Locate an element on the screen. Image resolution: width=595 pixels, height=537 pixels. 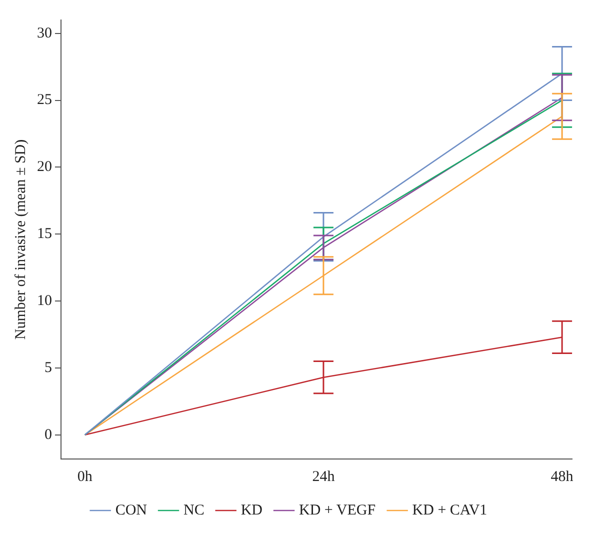
legend-label: KD + VEGF is located at coordinates (337, 510).